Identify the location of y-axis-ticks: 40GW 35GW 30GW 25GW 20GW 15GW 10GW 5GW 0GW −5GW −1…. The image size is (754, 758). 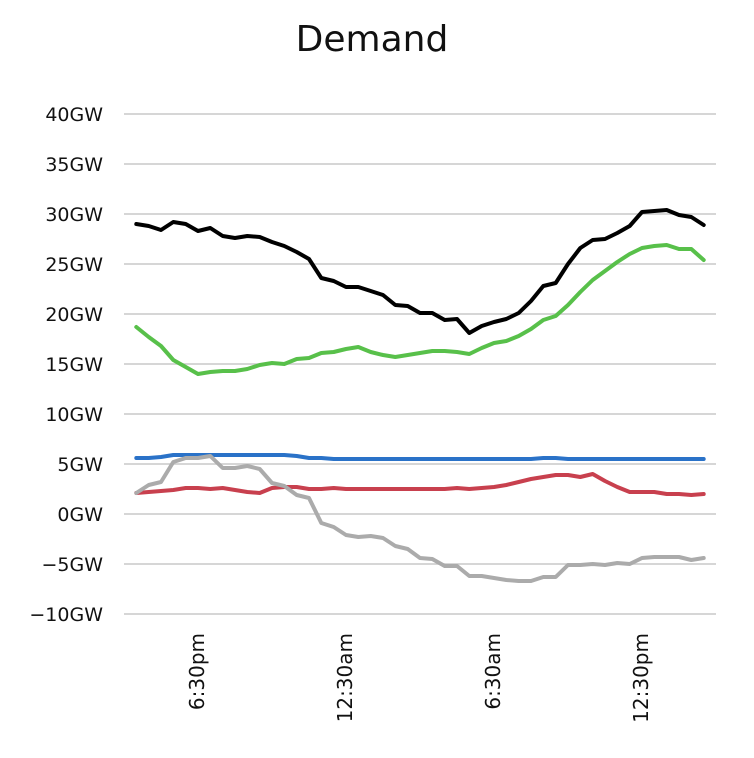
(66, 365).